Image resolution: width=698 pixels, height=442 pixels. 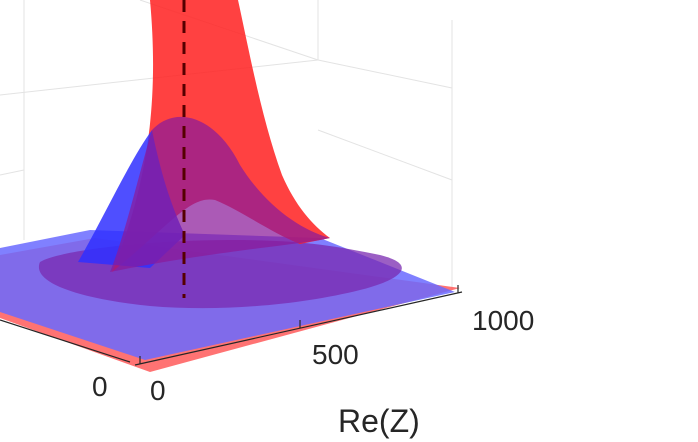 I want to click on x-tick-label: 500, so click(x=335, y=354).